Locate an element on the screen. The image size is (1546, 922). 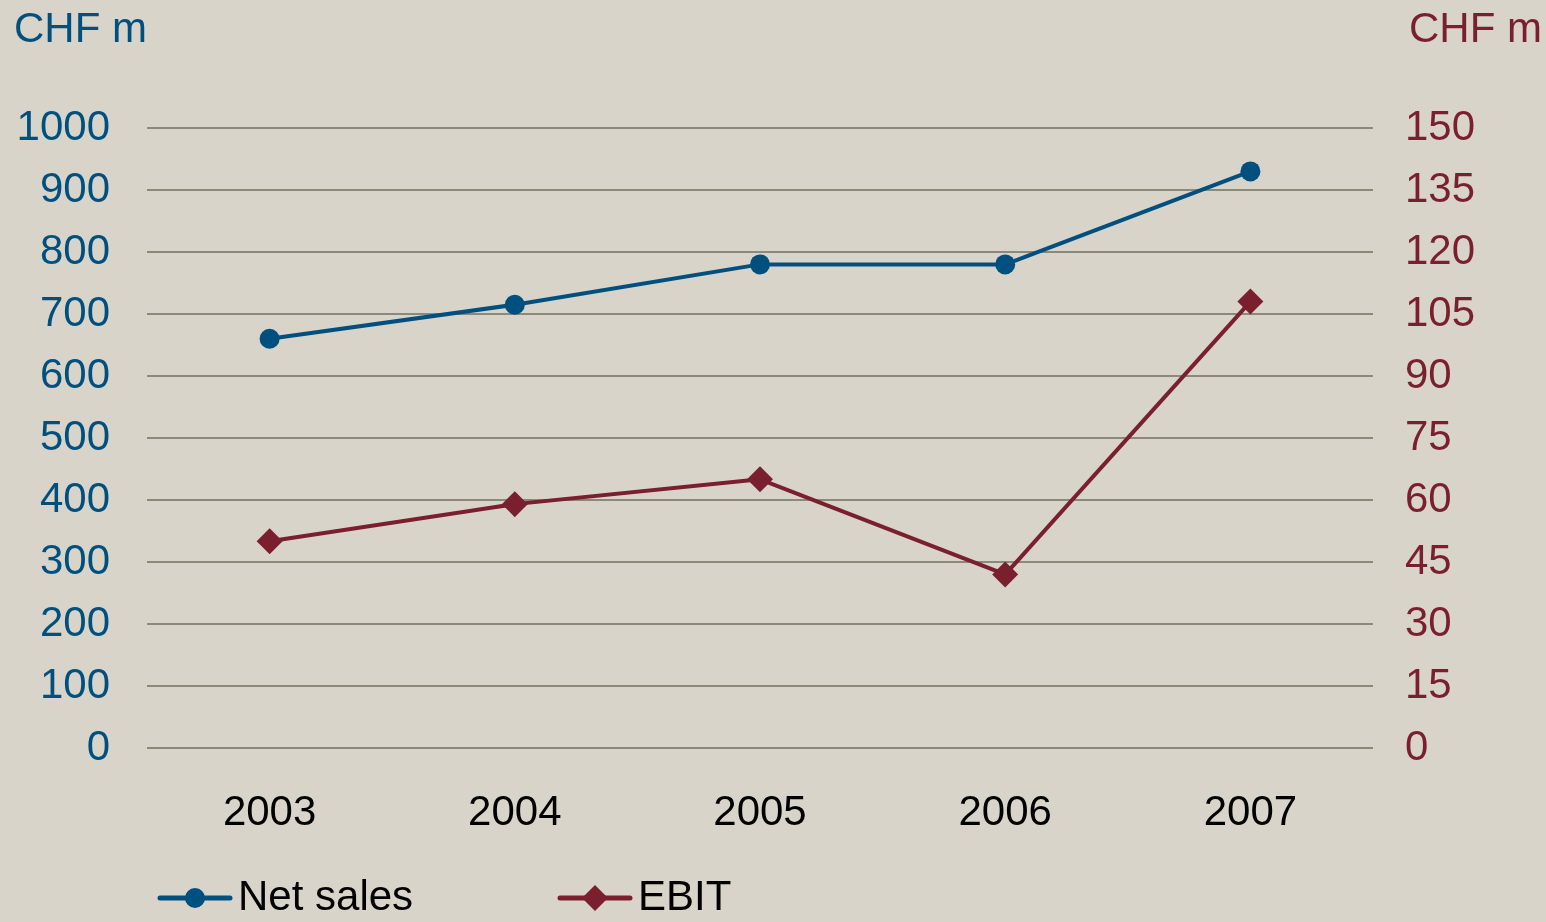
x-tick-label: 2005 is located at coordinates (760, 810).